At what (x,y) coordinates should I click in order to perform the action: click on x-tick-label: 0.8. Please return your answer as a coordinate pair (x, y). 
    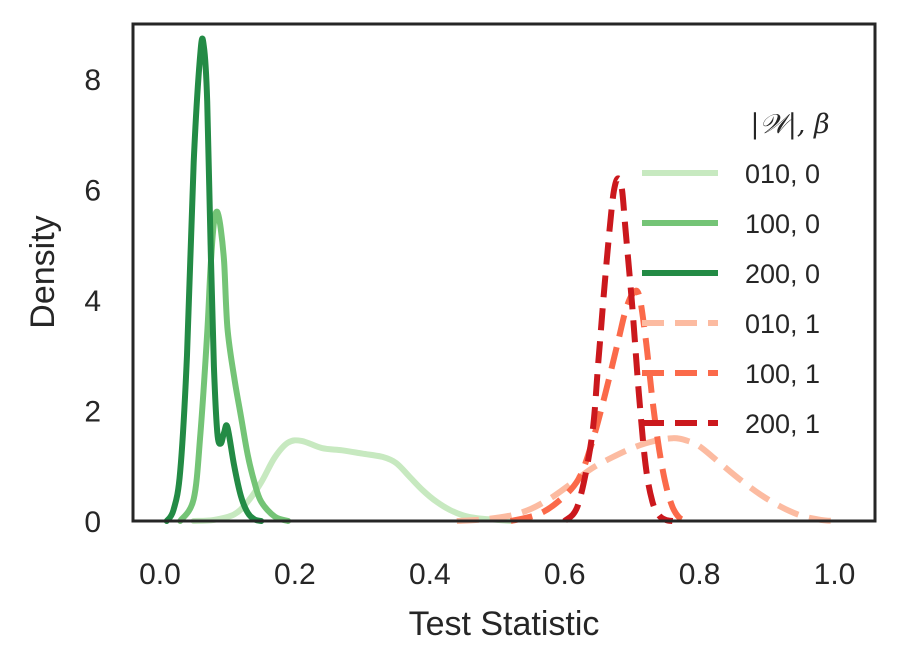
    Looking at the image, I should click on (700, 574).